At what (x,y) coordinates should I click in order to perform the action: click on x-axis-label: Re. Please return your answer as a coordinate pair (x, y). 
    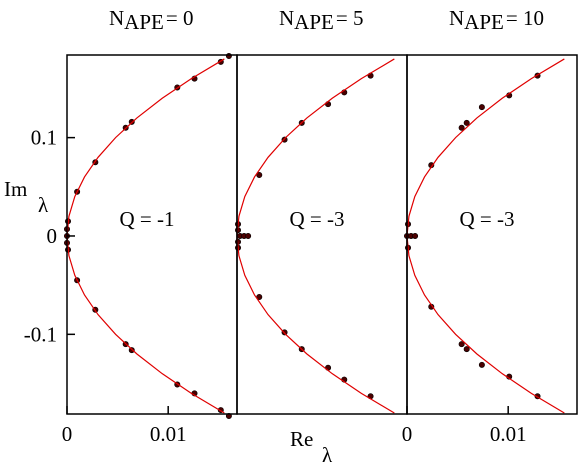
    Looking at the image, I should click on (301, 439).